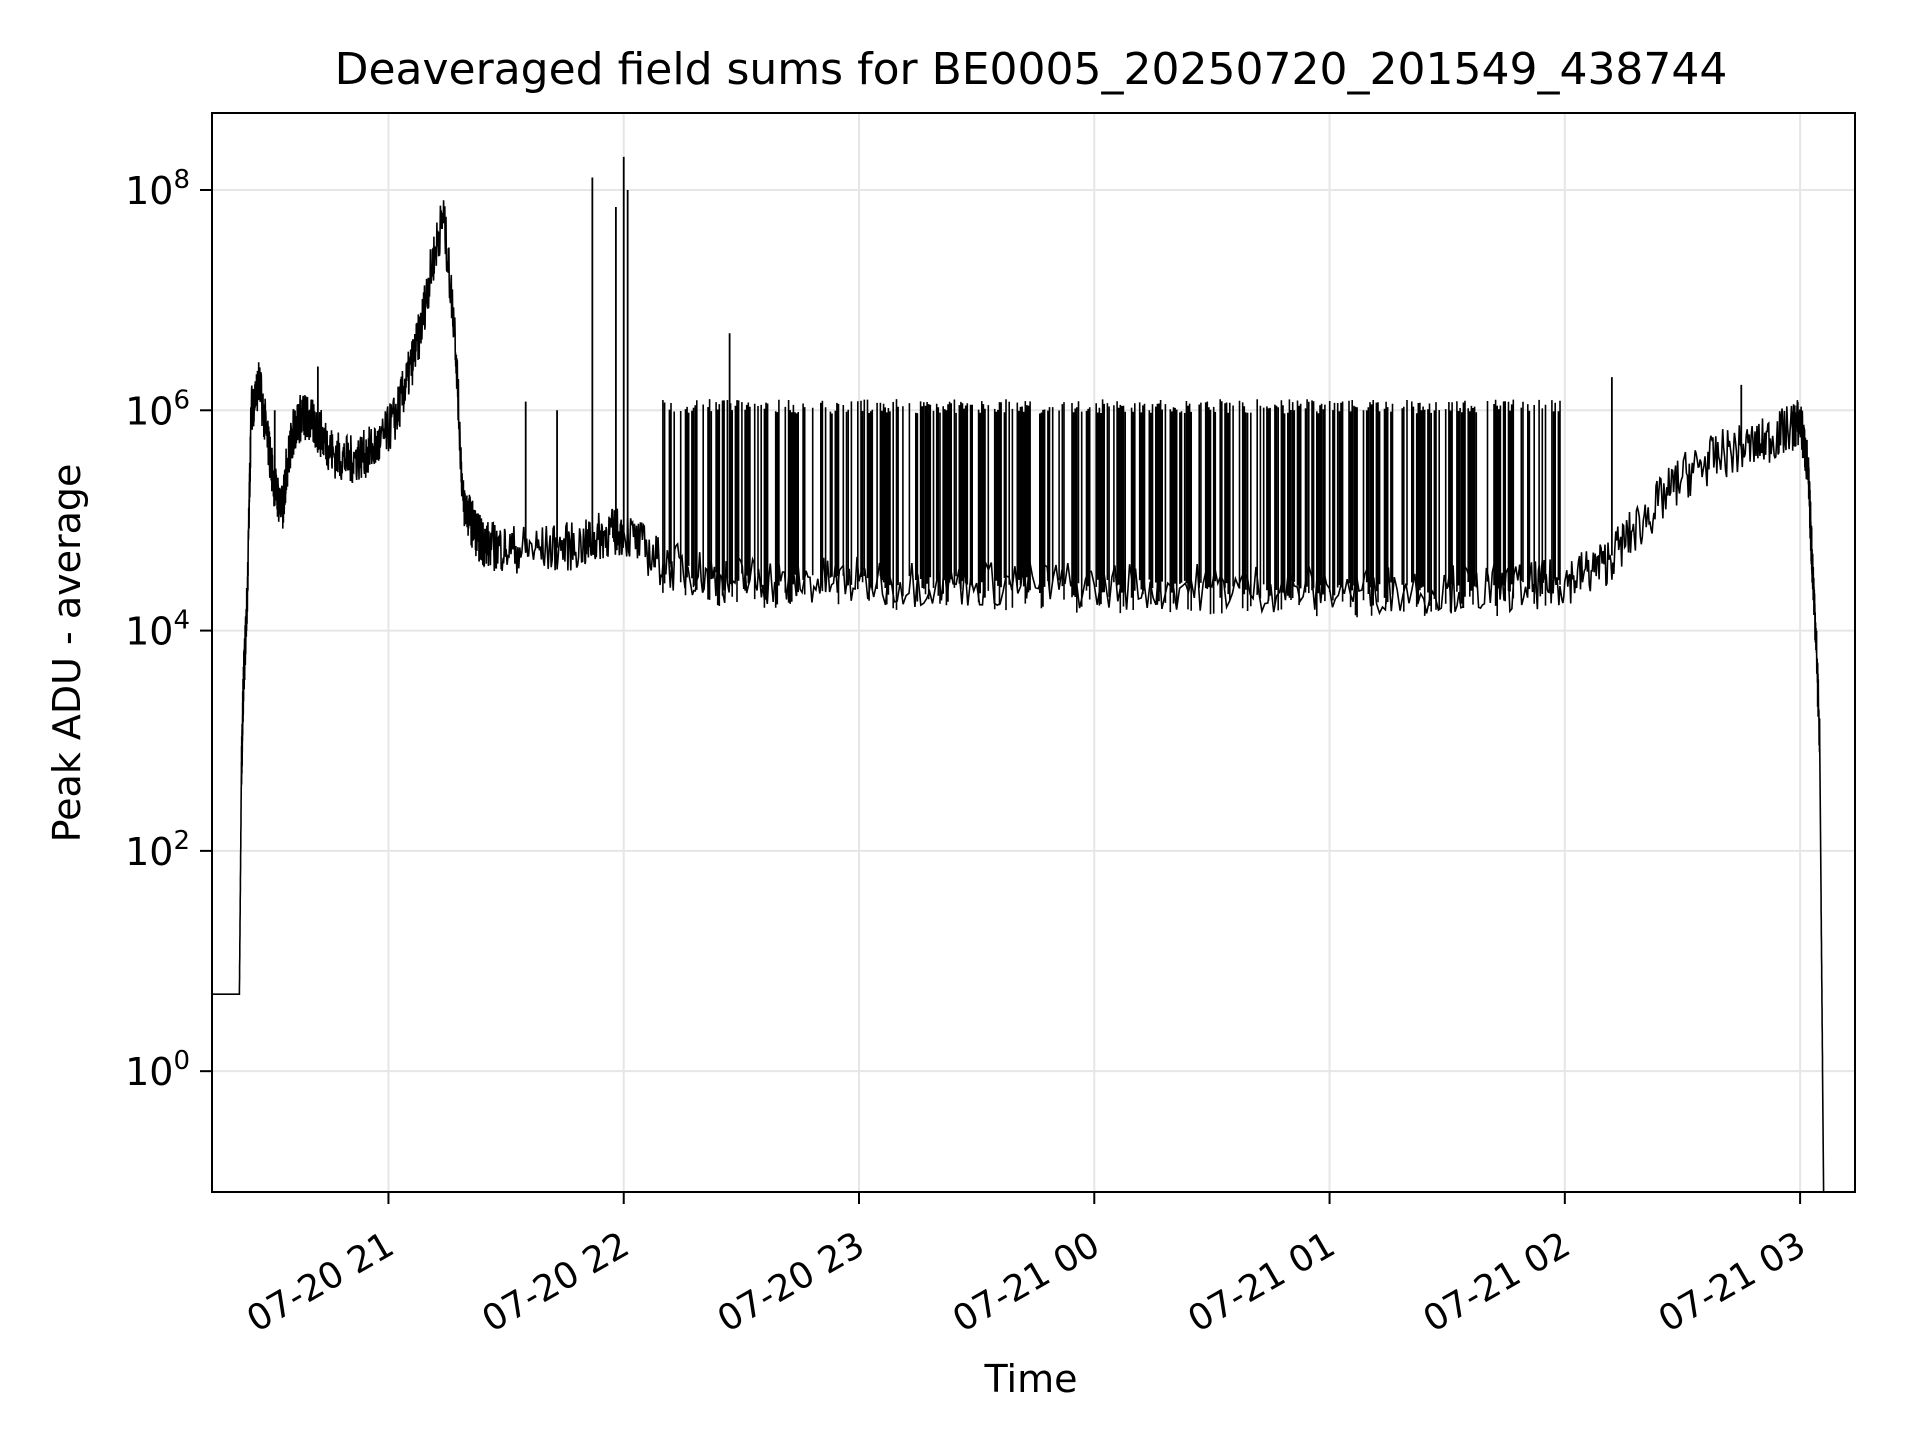 The height and width of the screenshot is (1444, 1920). Describe the element at coordinates (1497, 1282) in the screenshot. I see `x-tick-label: 07-21 02` at that location.